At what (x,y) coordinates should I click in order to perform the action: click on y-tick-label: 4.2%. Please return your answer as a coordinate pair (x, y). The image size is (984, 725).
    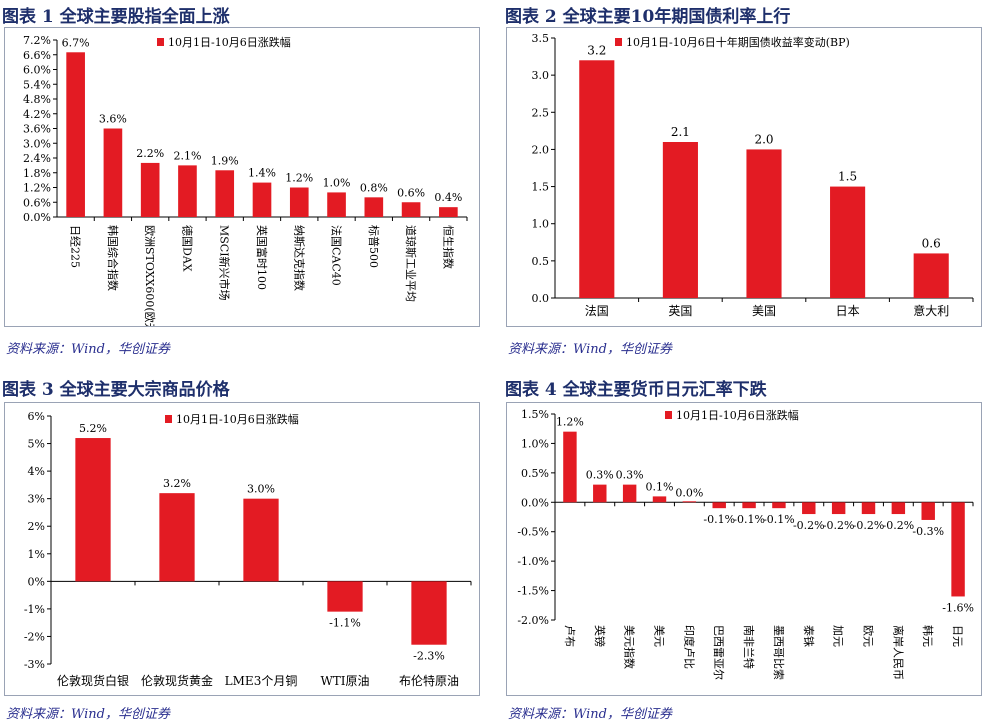
    Looking at the image, I should click on (37, 114).